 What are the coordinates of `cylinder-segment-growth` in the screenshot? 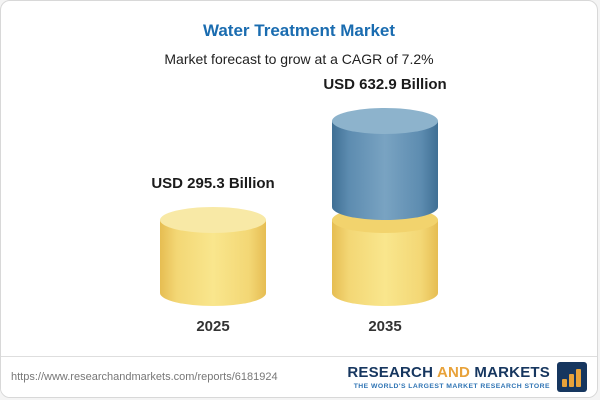 It's located at (385, 164).